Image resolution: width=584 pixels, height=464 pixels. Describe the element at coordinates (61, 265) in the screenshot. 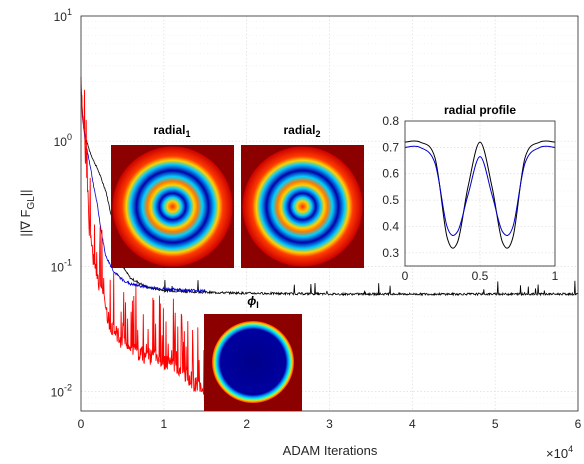

I see `y-tick-label: 10⁻¹` at that location.